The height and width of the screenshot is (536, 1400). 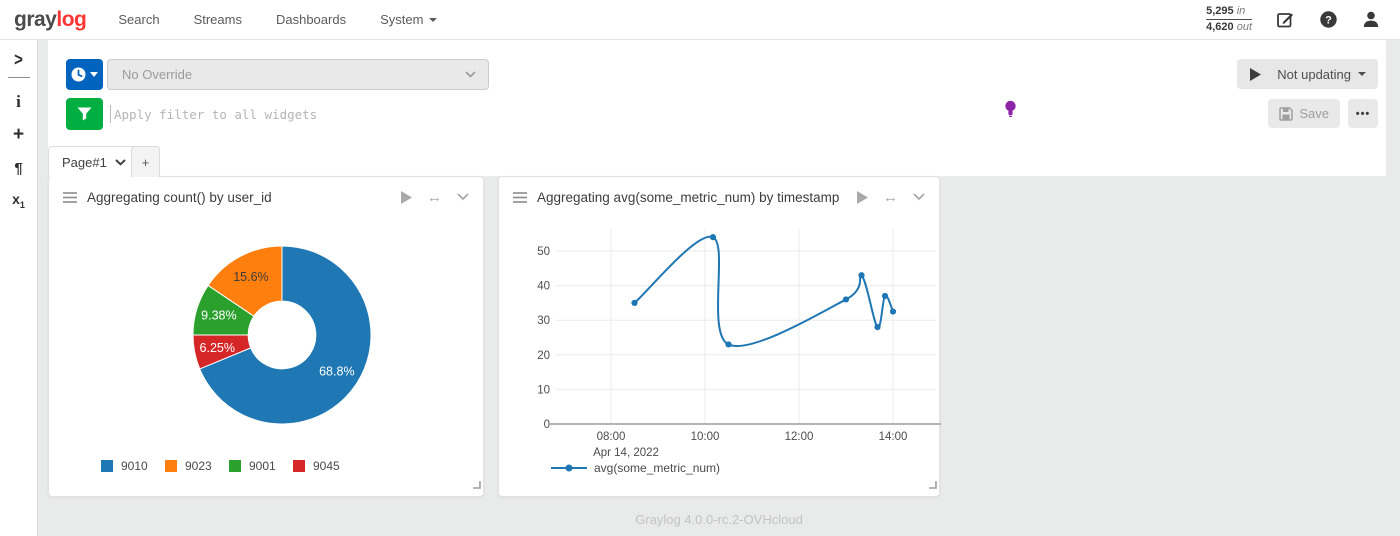 I want to click on svg-text: 68.8%, so click(x=336, y=372).